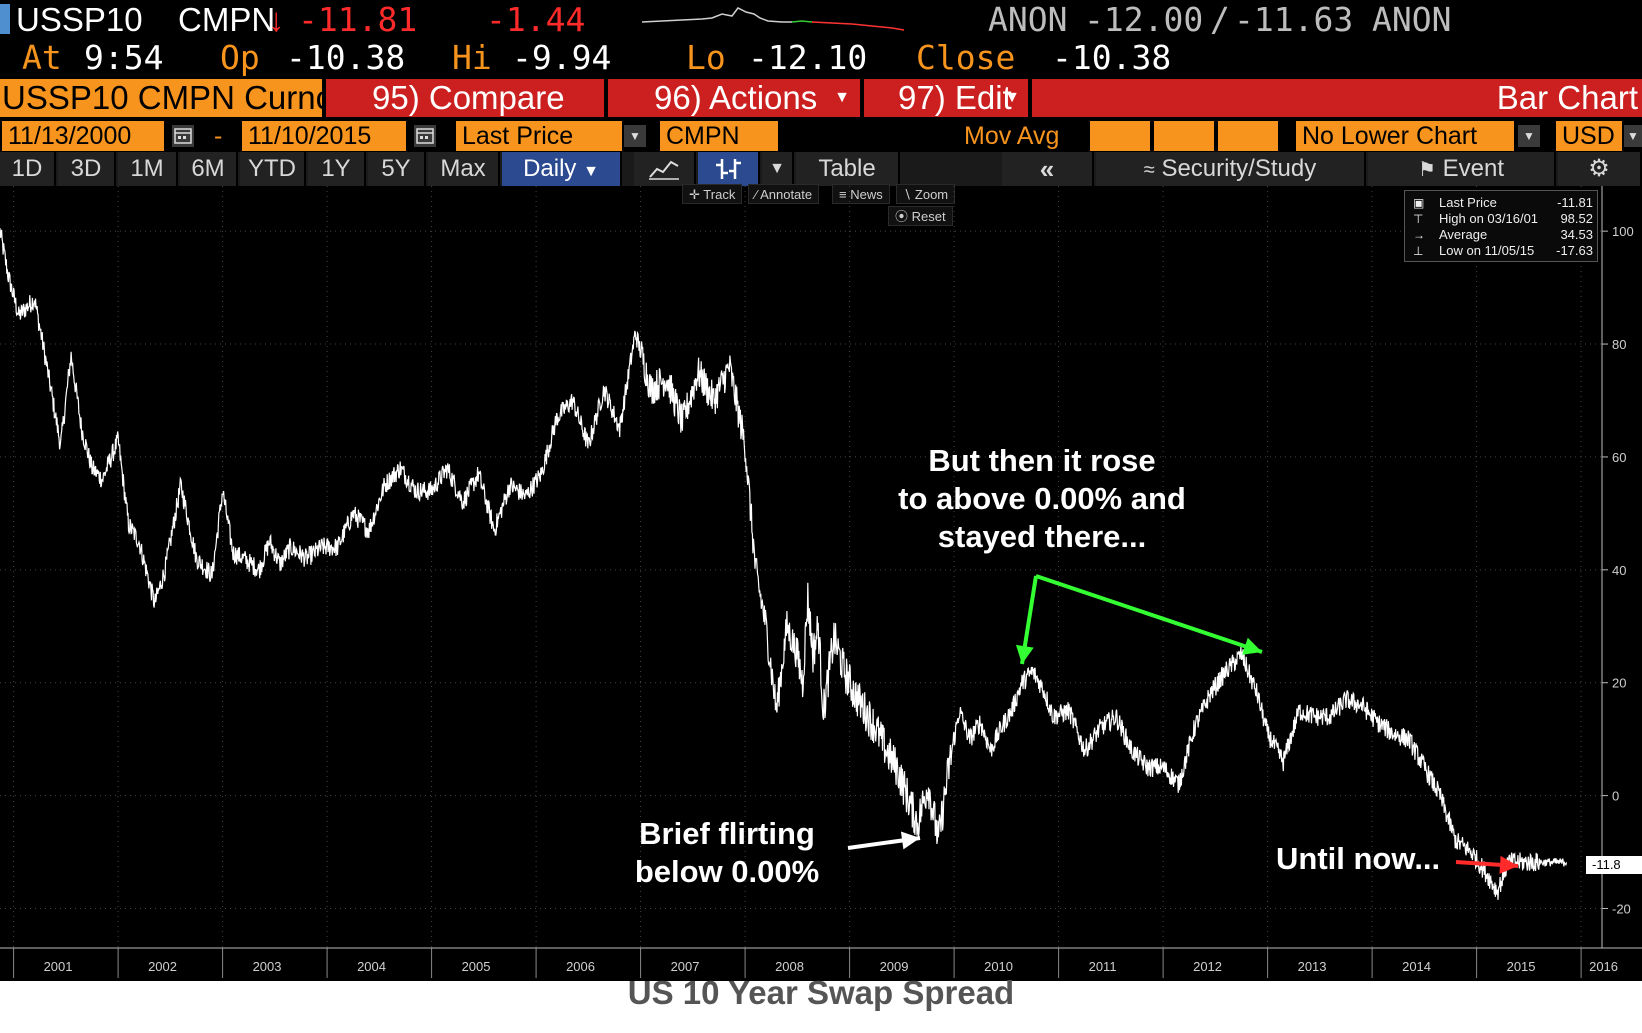  What do you see at coordinates (910, 840) in the screenshot?
I see `white-arrow-head` at bounding box center [910, 840].